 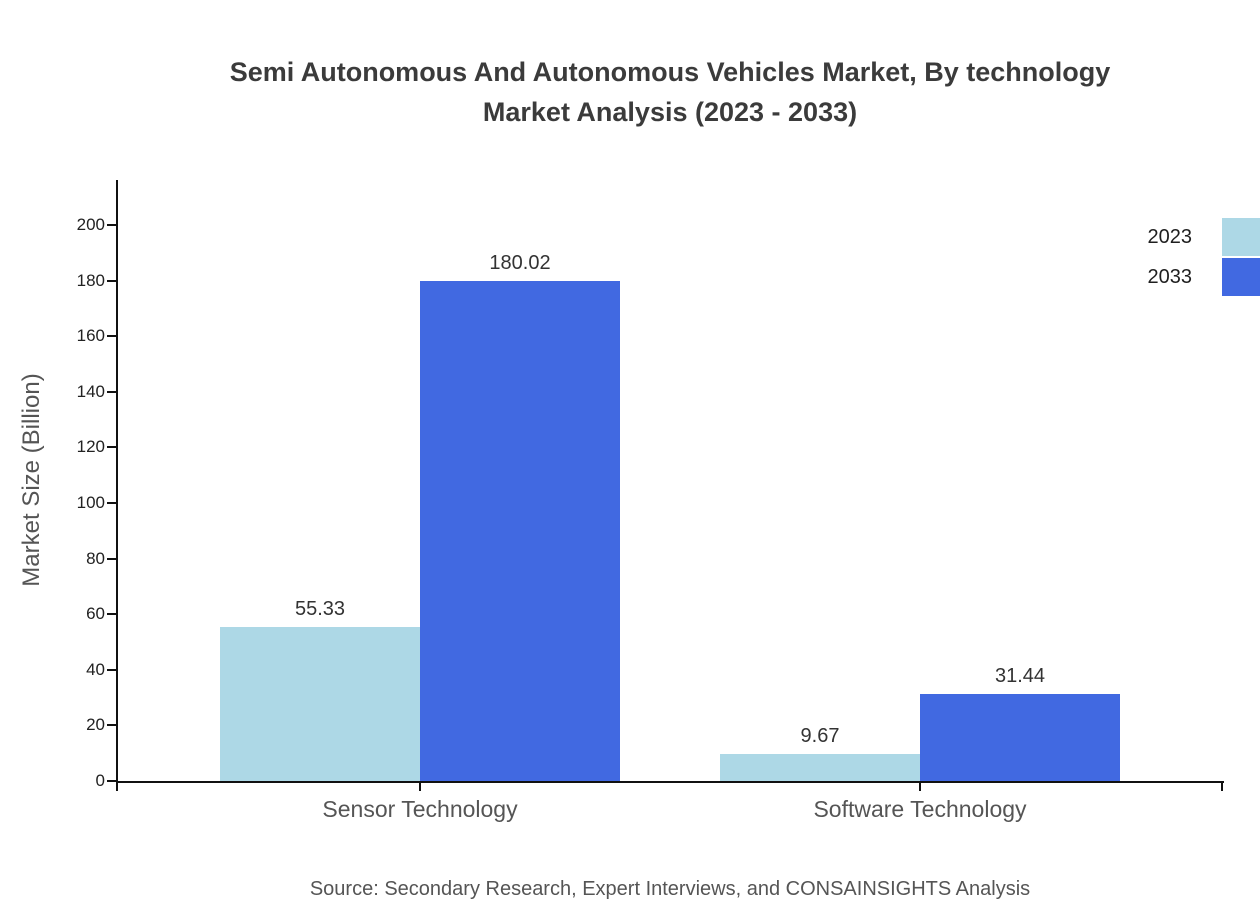 I want to click on y-tick-label: 60, so click(x=95, y=614).